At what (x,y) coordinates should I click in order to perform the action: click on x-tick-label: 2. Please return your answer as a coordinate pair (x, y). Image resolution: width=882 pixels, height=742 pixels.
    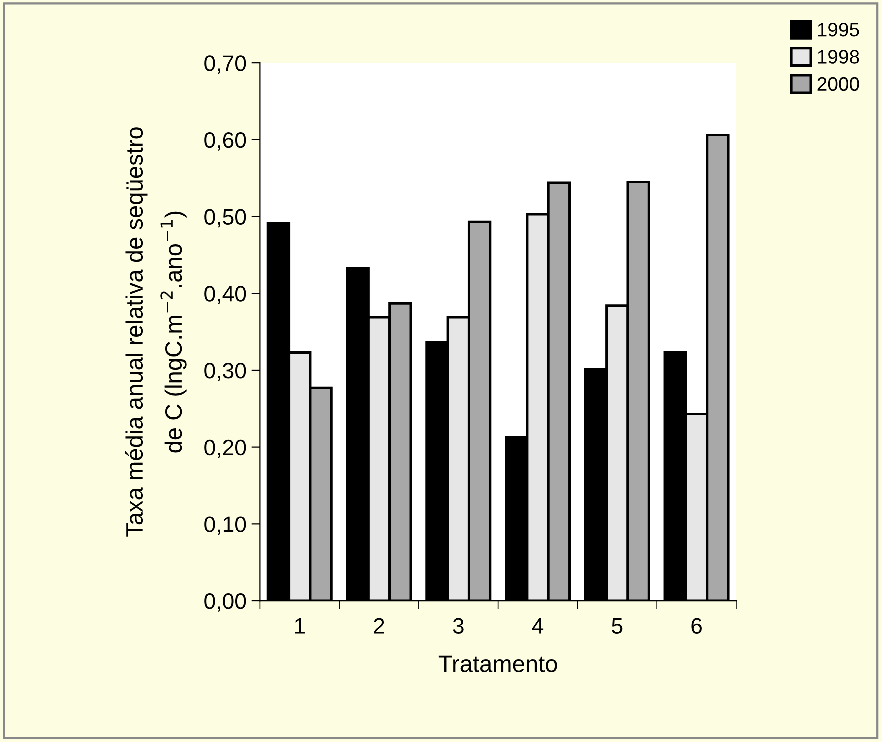
    Looking at the image, I should click on (379, 626).